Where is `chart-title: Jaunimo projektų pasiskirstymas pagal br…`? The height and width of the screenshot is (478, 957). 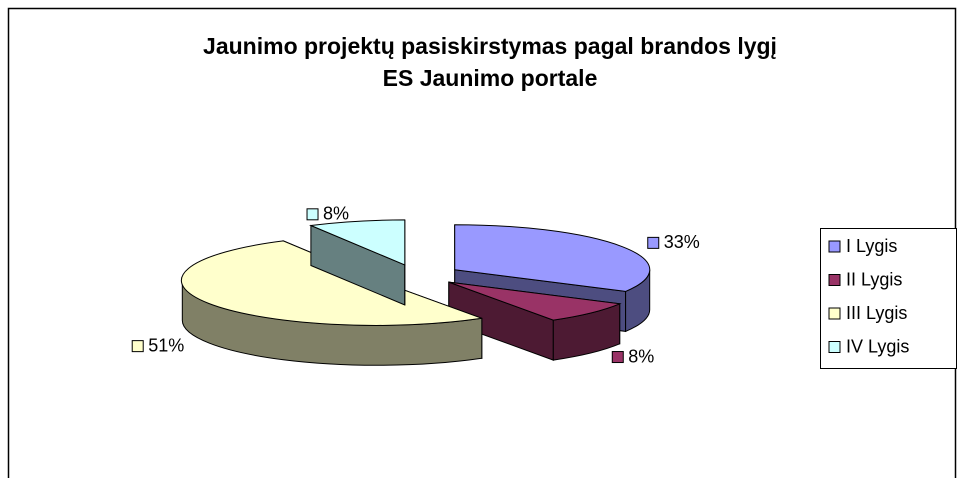 chart-title: Jaunimo projektų pasiskirstymas pagal br… is located at coordinates (490, 62).